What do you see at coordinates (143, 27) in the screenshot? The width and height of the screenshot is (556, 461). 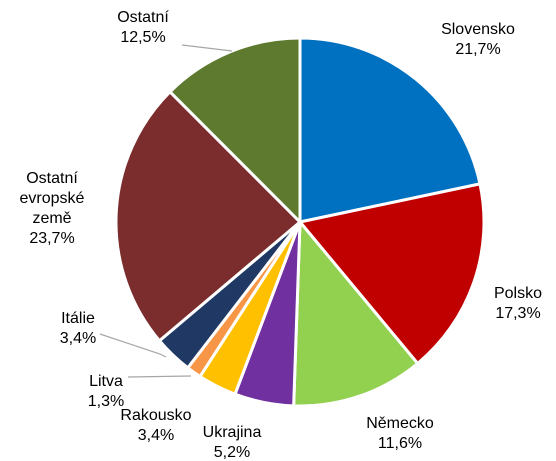 I see `data-label-ostatní: Ostatní 12,5%` at bounding box center [143, 27].